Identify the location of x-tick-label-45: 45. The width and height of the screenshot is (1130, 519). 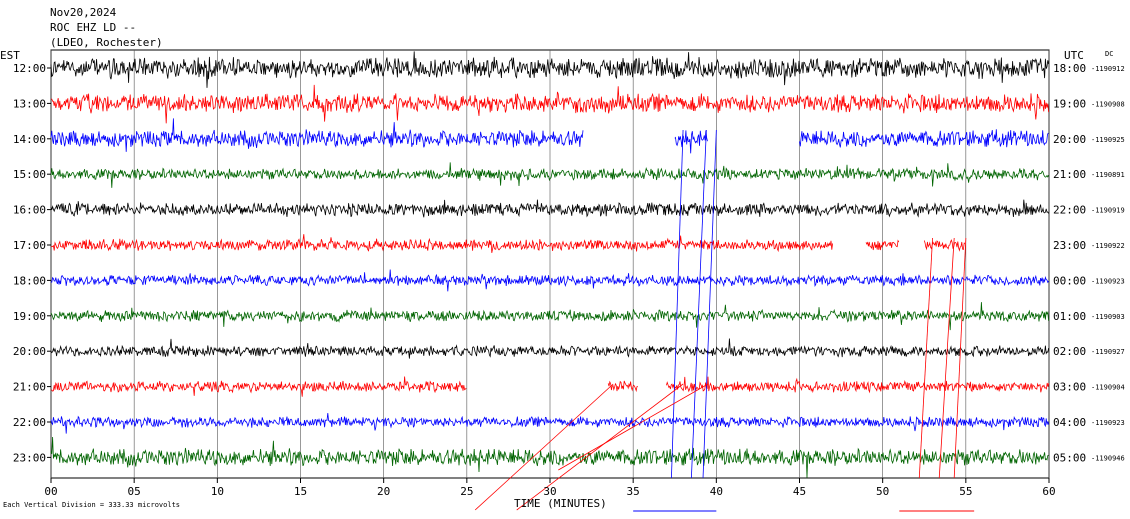
(799, 491).